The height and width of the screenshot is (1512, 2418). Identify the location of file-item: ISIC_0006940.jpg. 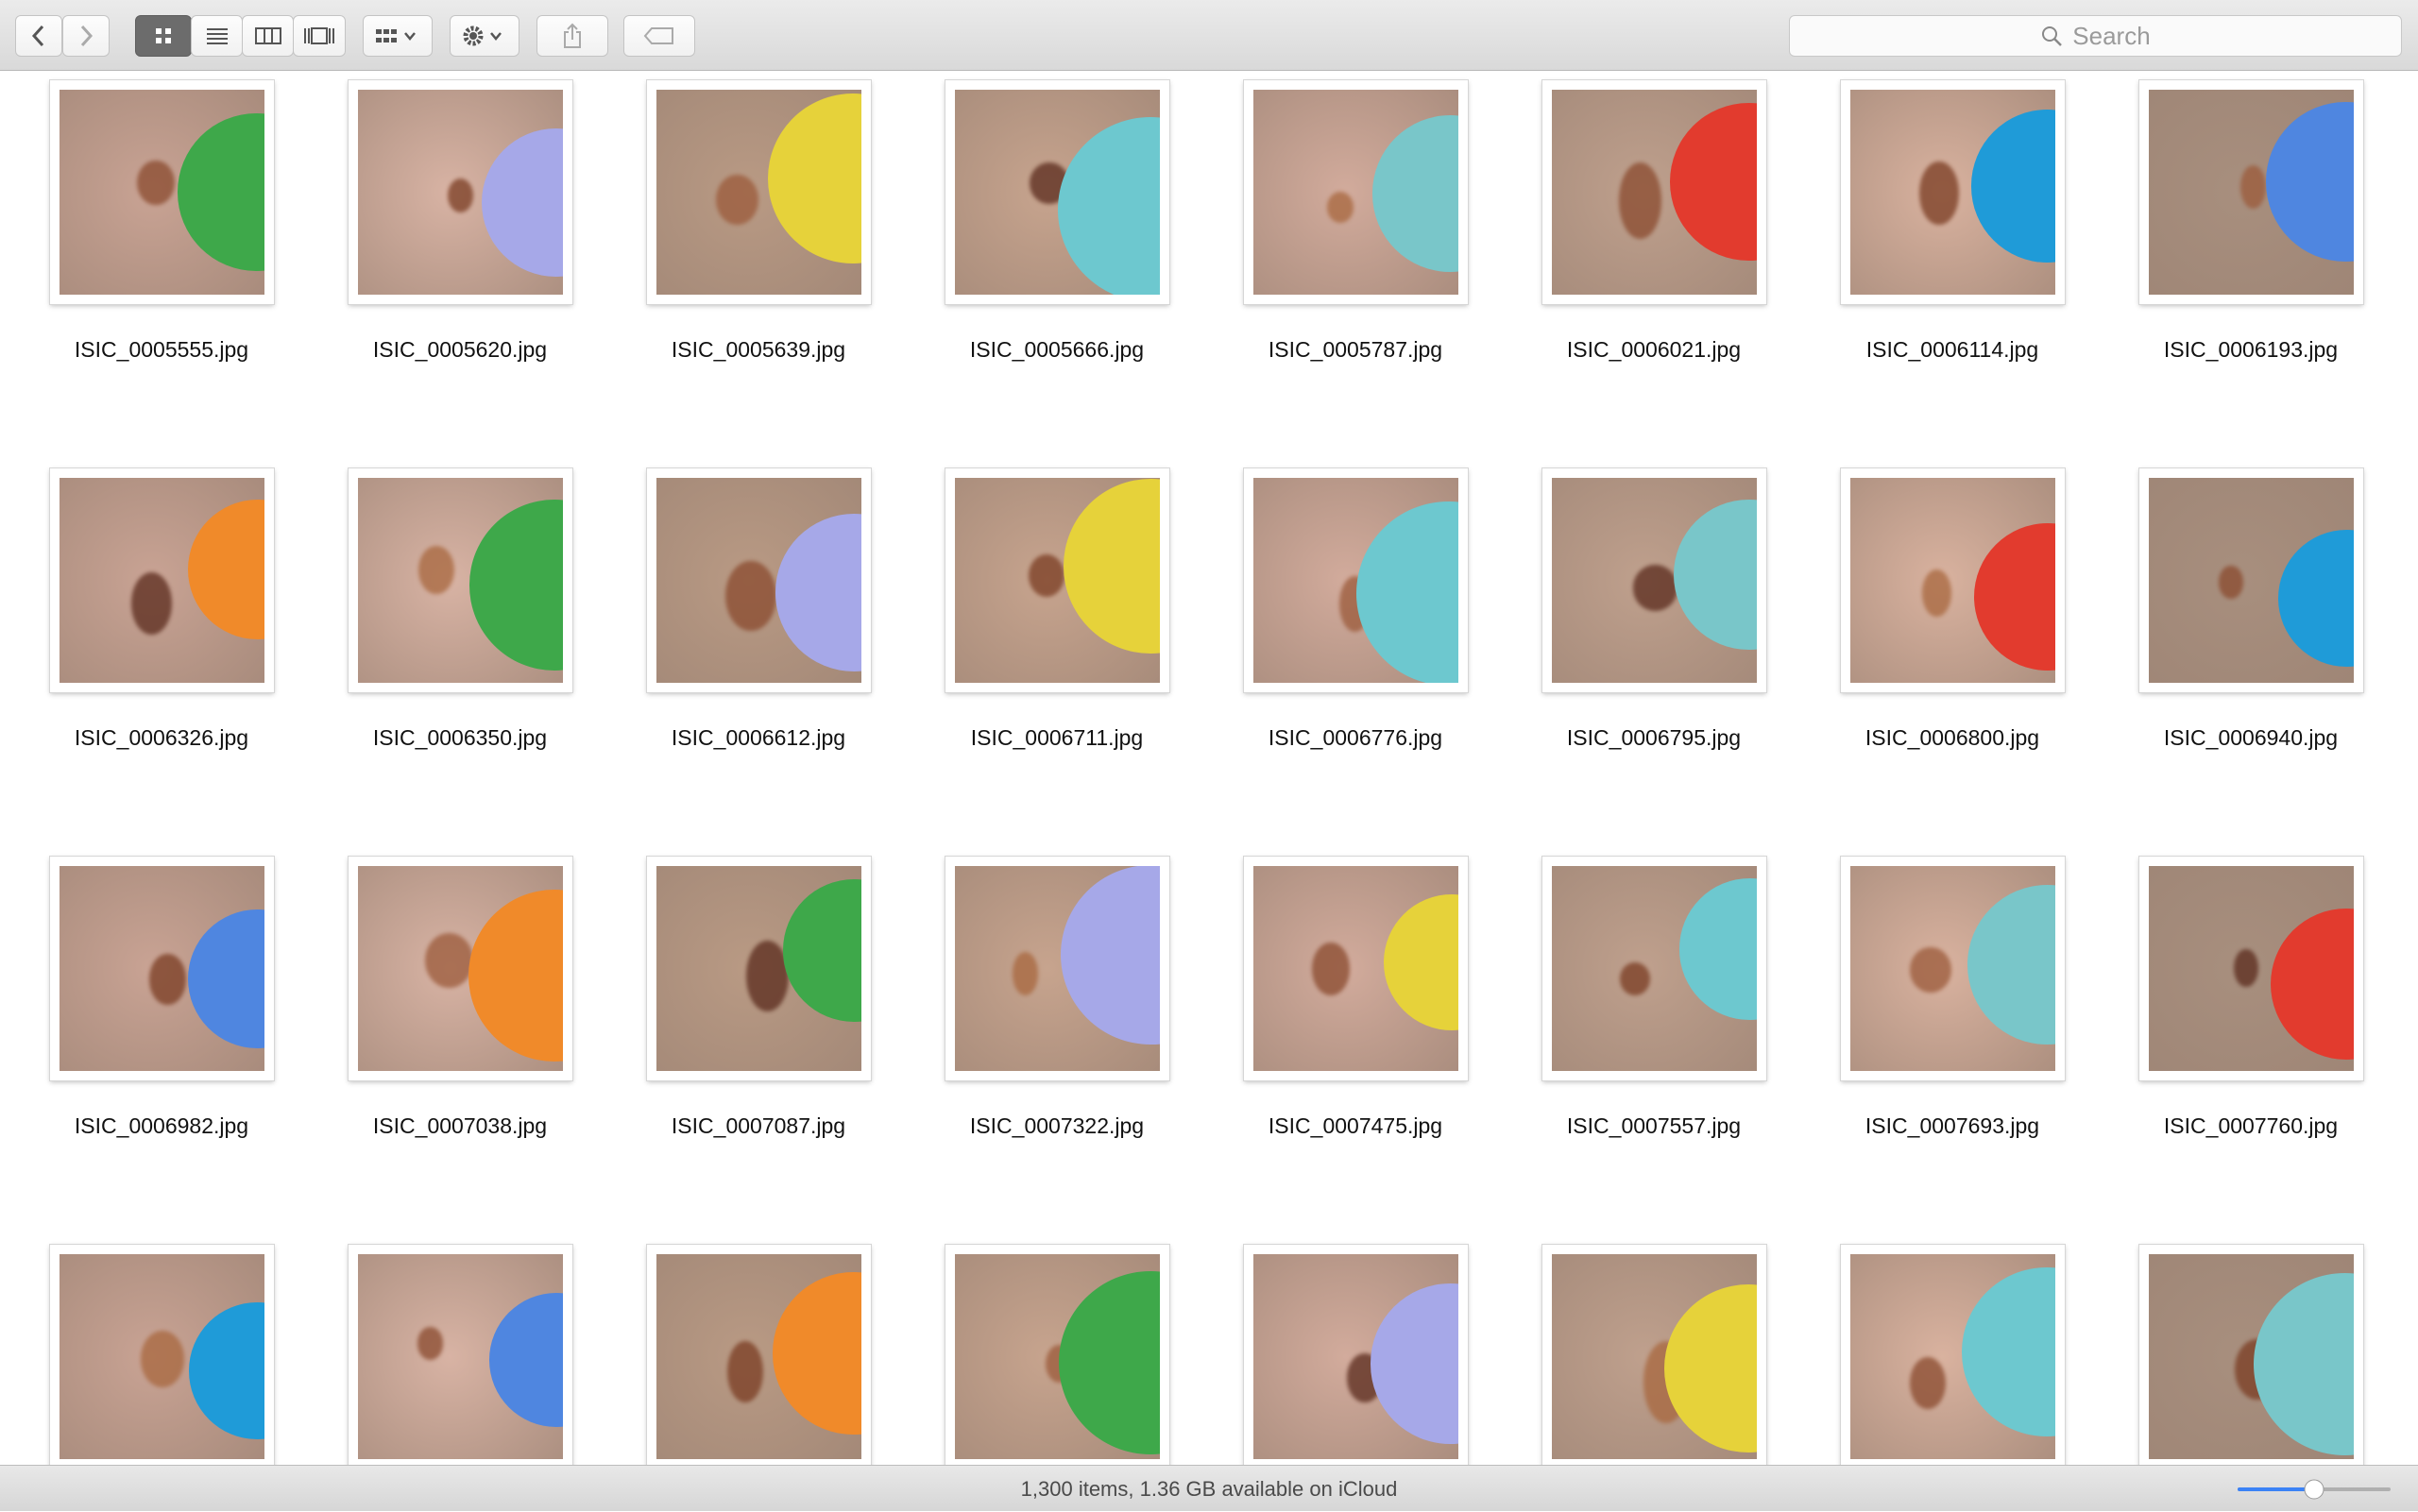
(2251, 624).